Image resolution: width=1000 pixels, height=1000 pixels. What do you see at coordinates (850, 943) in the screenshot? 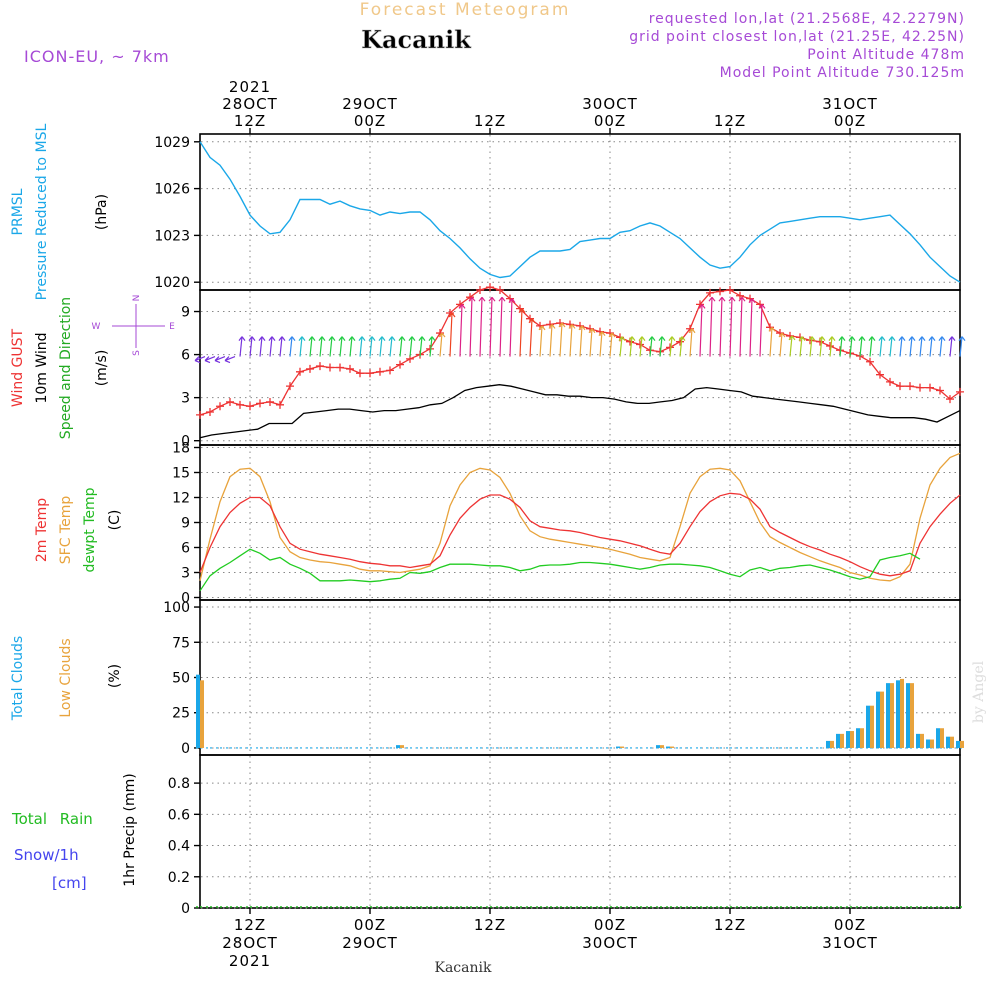
I see `bottom-time-label: 31OCT` at bounding box center [850, 943].